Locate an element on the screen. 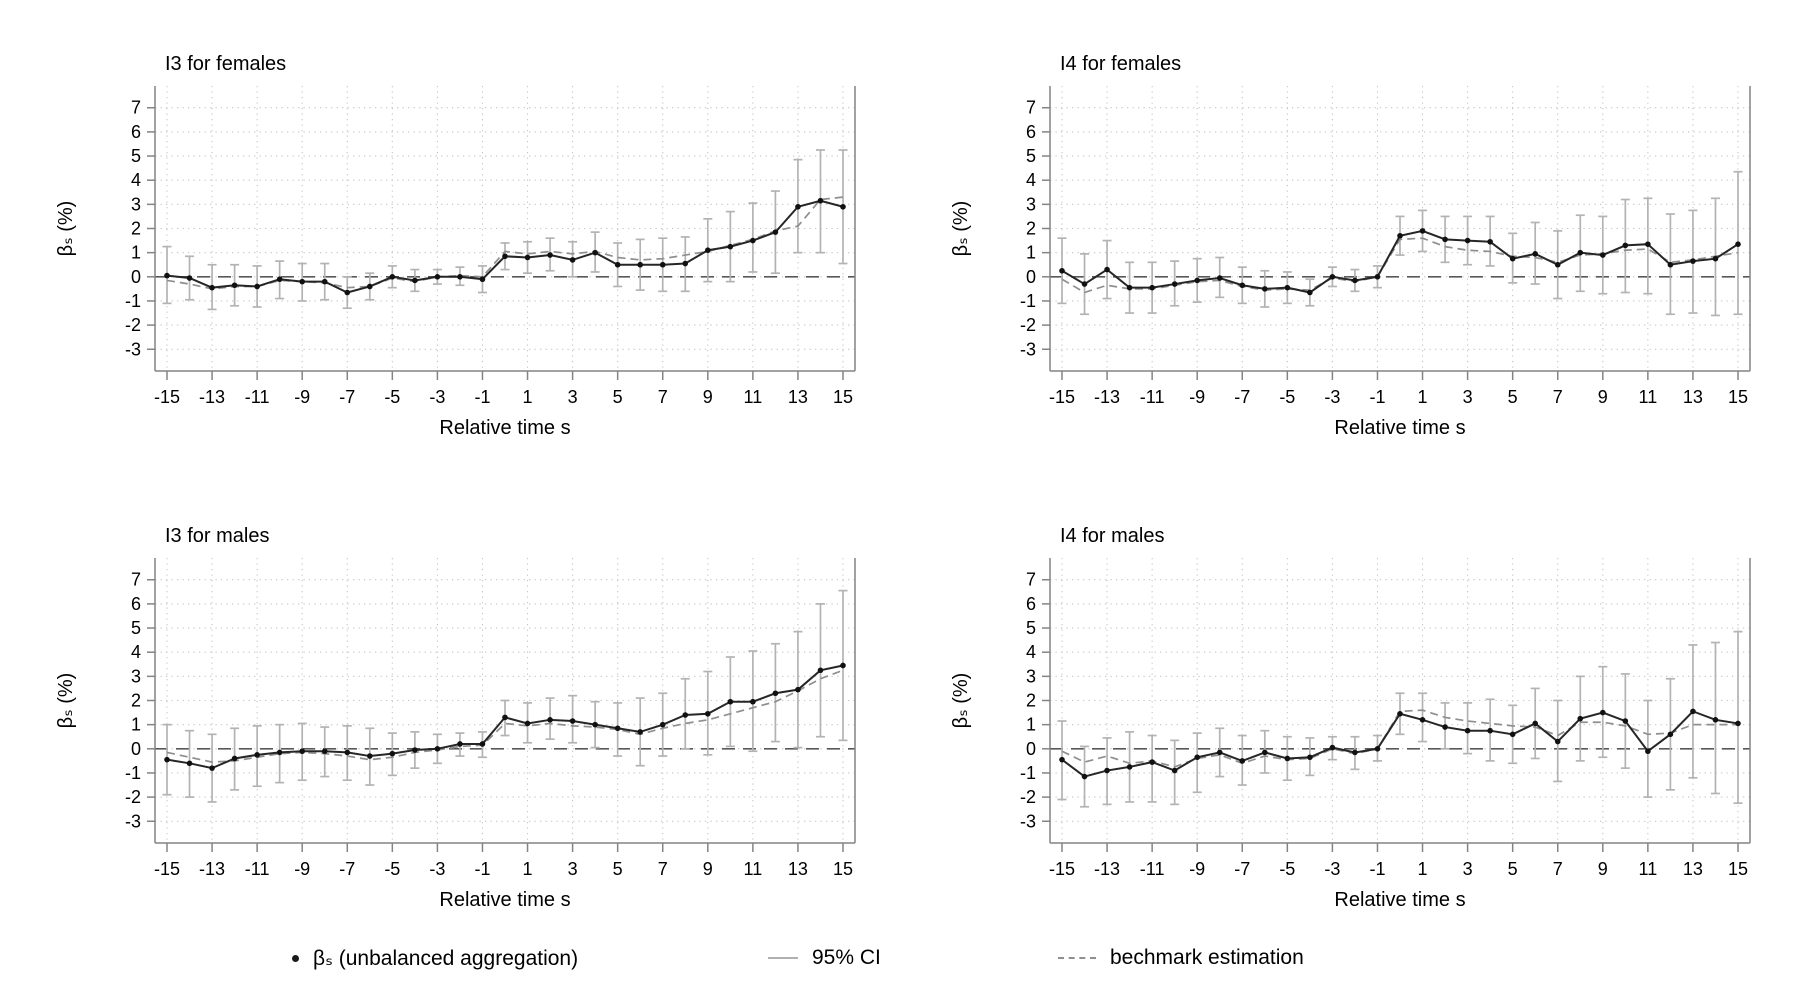  legend-item-beta: βₛ (unbalanced aggregation) is located at coordinates (435, 958).